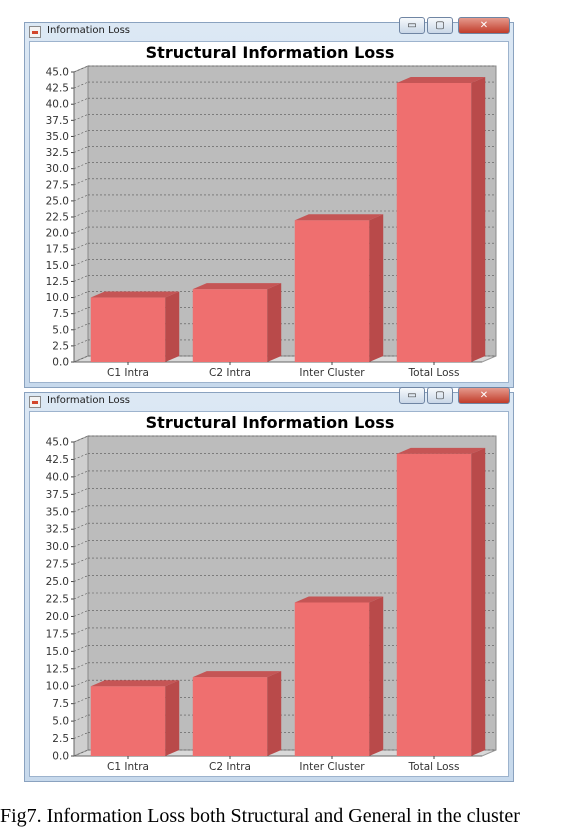 The image size is (583, 837). Describe the element at coordinates (57, 185) in the screenshot. I see `y-tick-label: 27.5` at that location.